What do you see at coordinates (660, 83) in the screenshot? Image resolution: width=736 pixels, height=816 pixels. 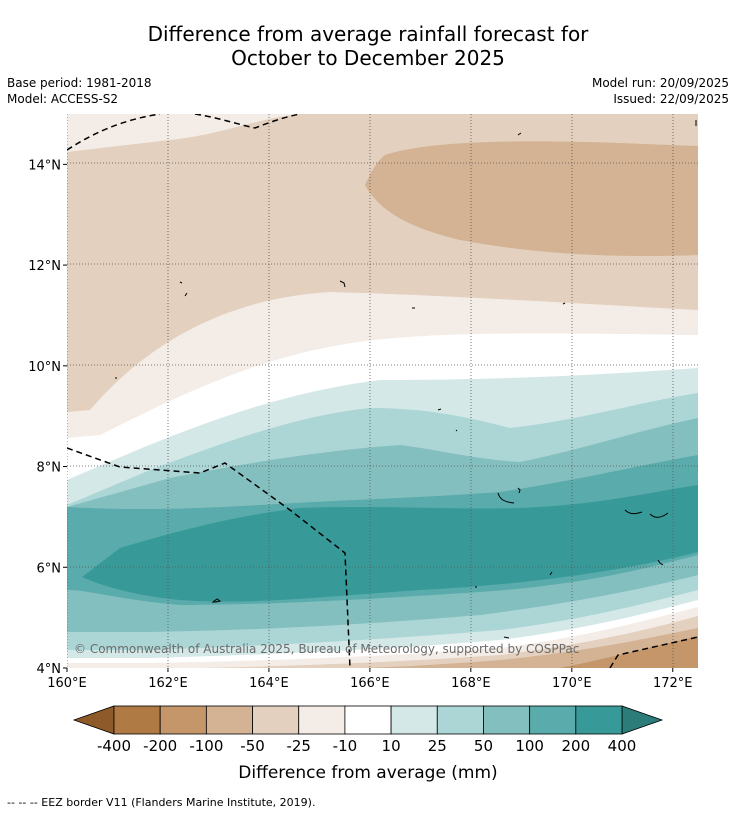 I see `model-run-date: Model run: 20/09/2025` at bounding box center [660, 83].